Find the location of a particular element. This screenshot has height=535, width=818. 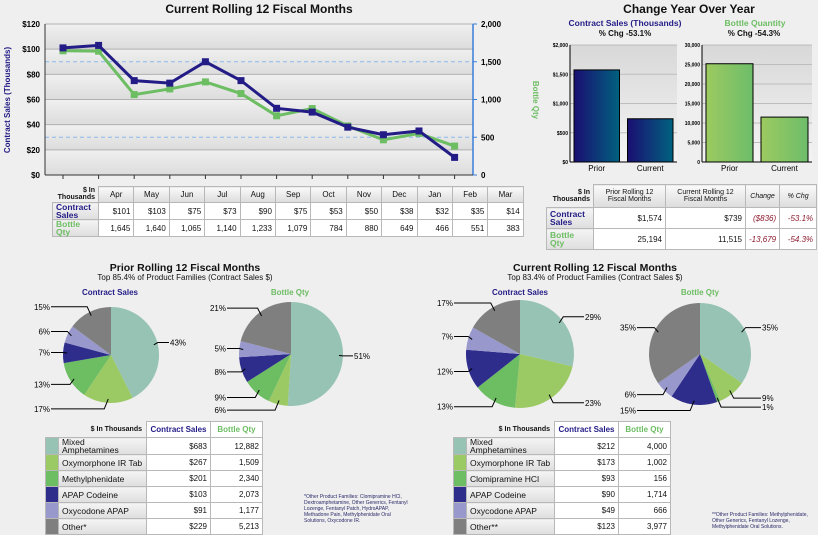

pie-percent-label: 51% is located at coordinates (362, 356).